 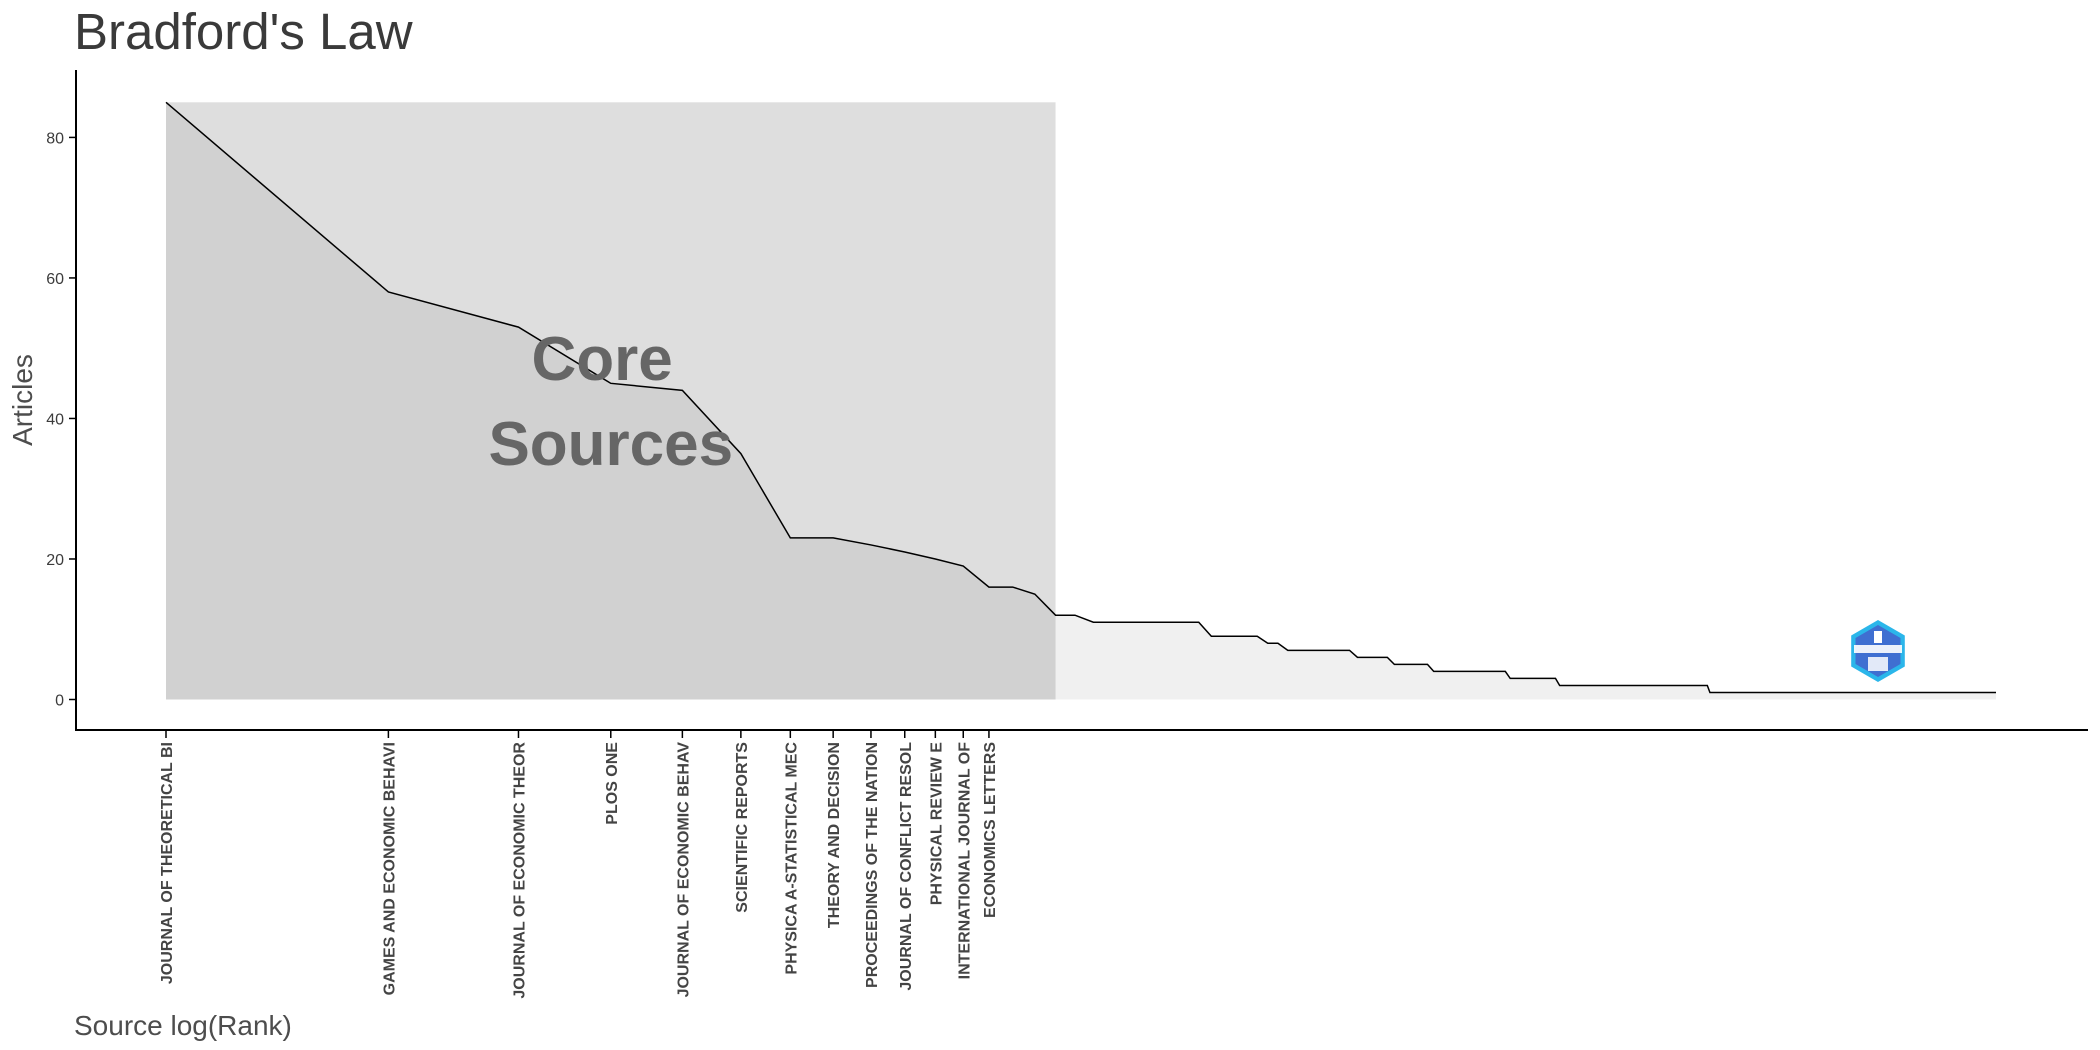 I want to click on x-tick-label: SCIENTIFIC REPORTS, so click(x=742, y=827).